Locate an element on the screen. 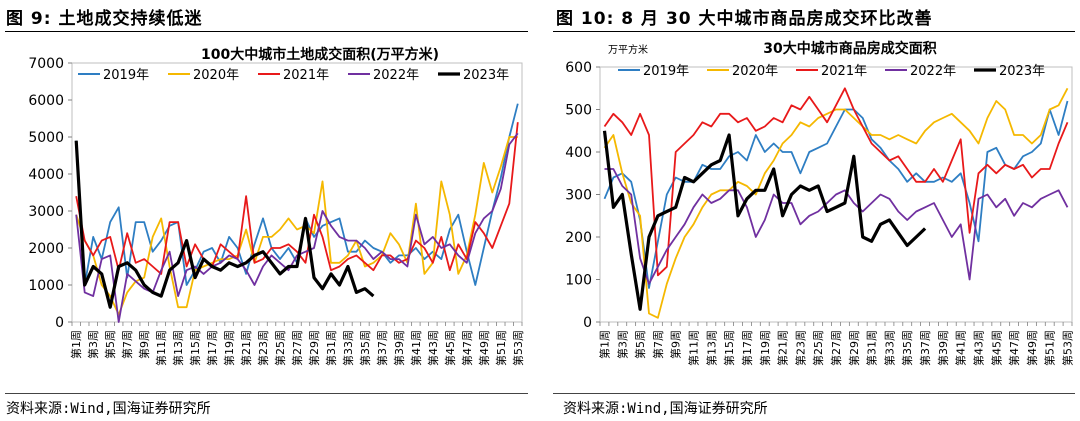  y-tick-label: 400 is located at coordinates (578, 153).